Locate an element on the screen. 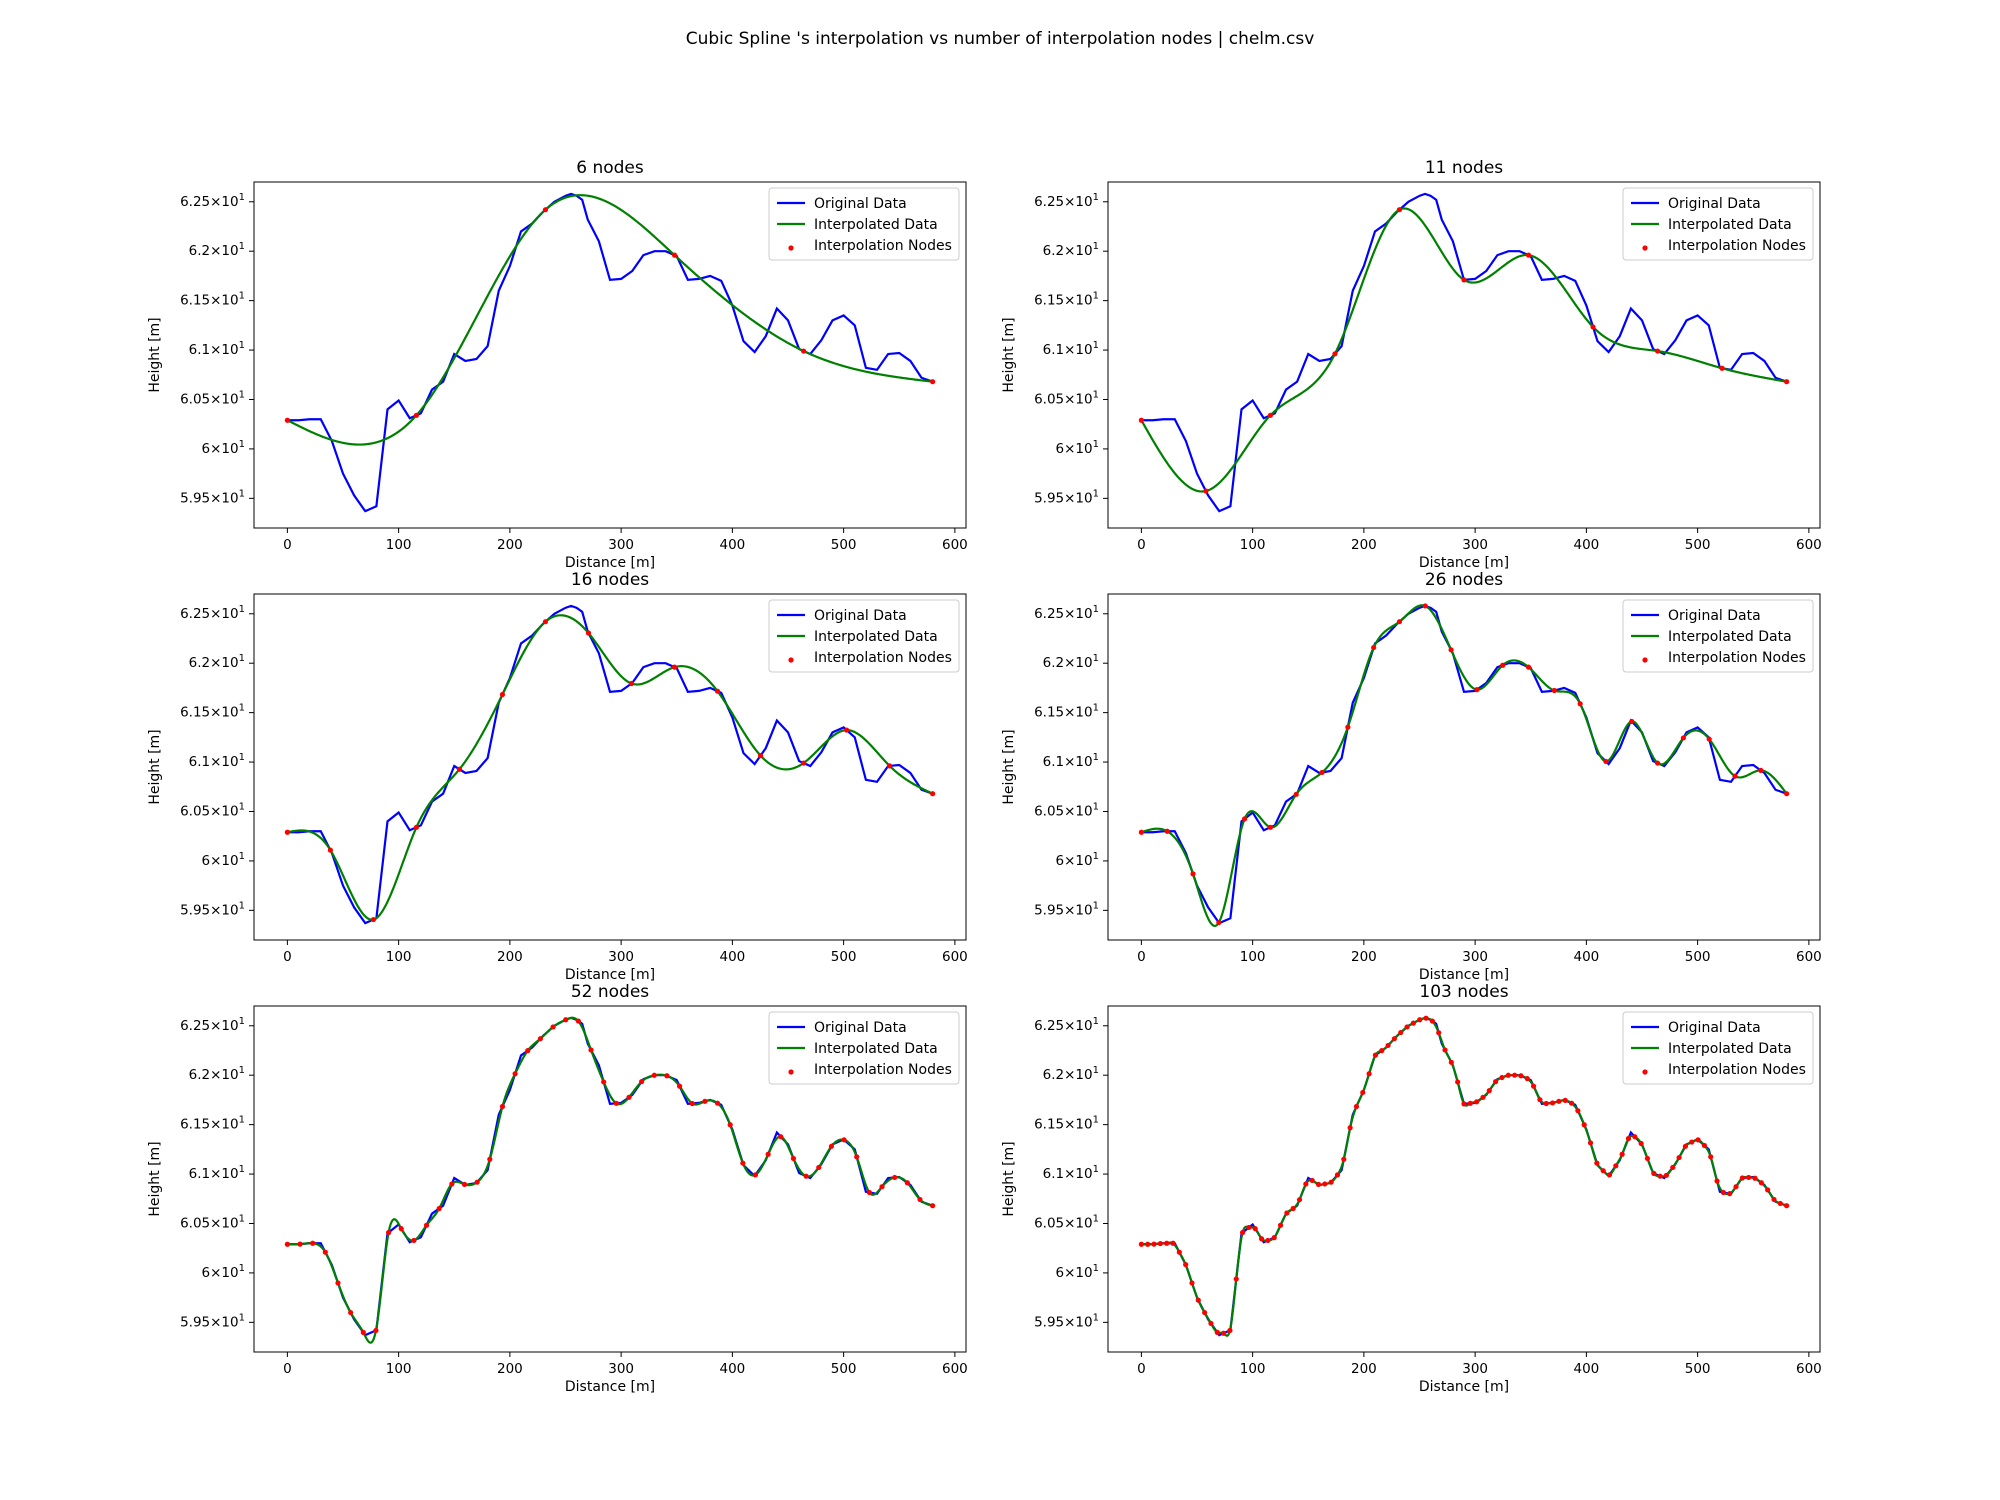 Image resolution: width=2000 pixels, height=1500 pixels. y-tick-label: 6.05×10¹ is located at coordinates (212, 398).